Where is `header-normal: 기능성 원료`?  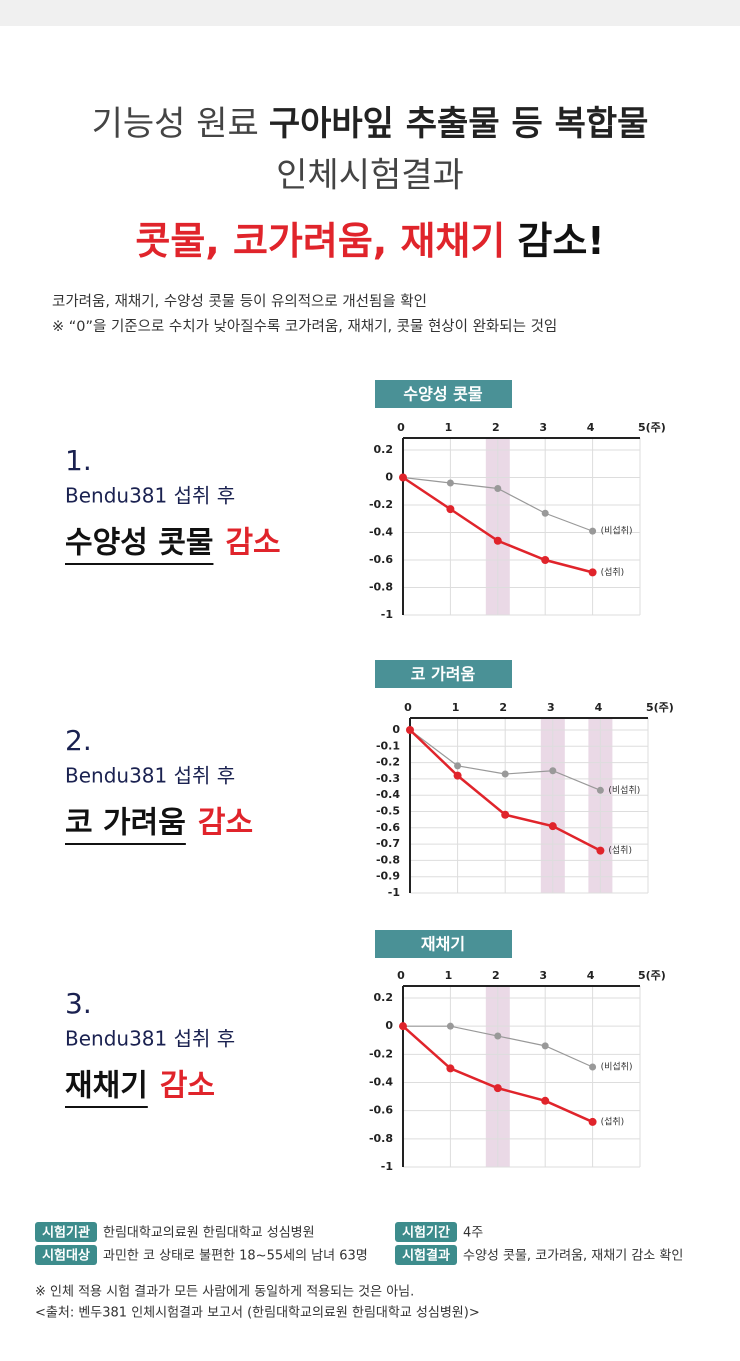 header-normal: 기능성 원료 is located at coordinates (175, 124).